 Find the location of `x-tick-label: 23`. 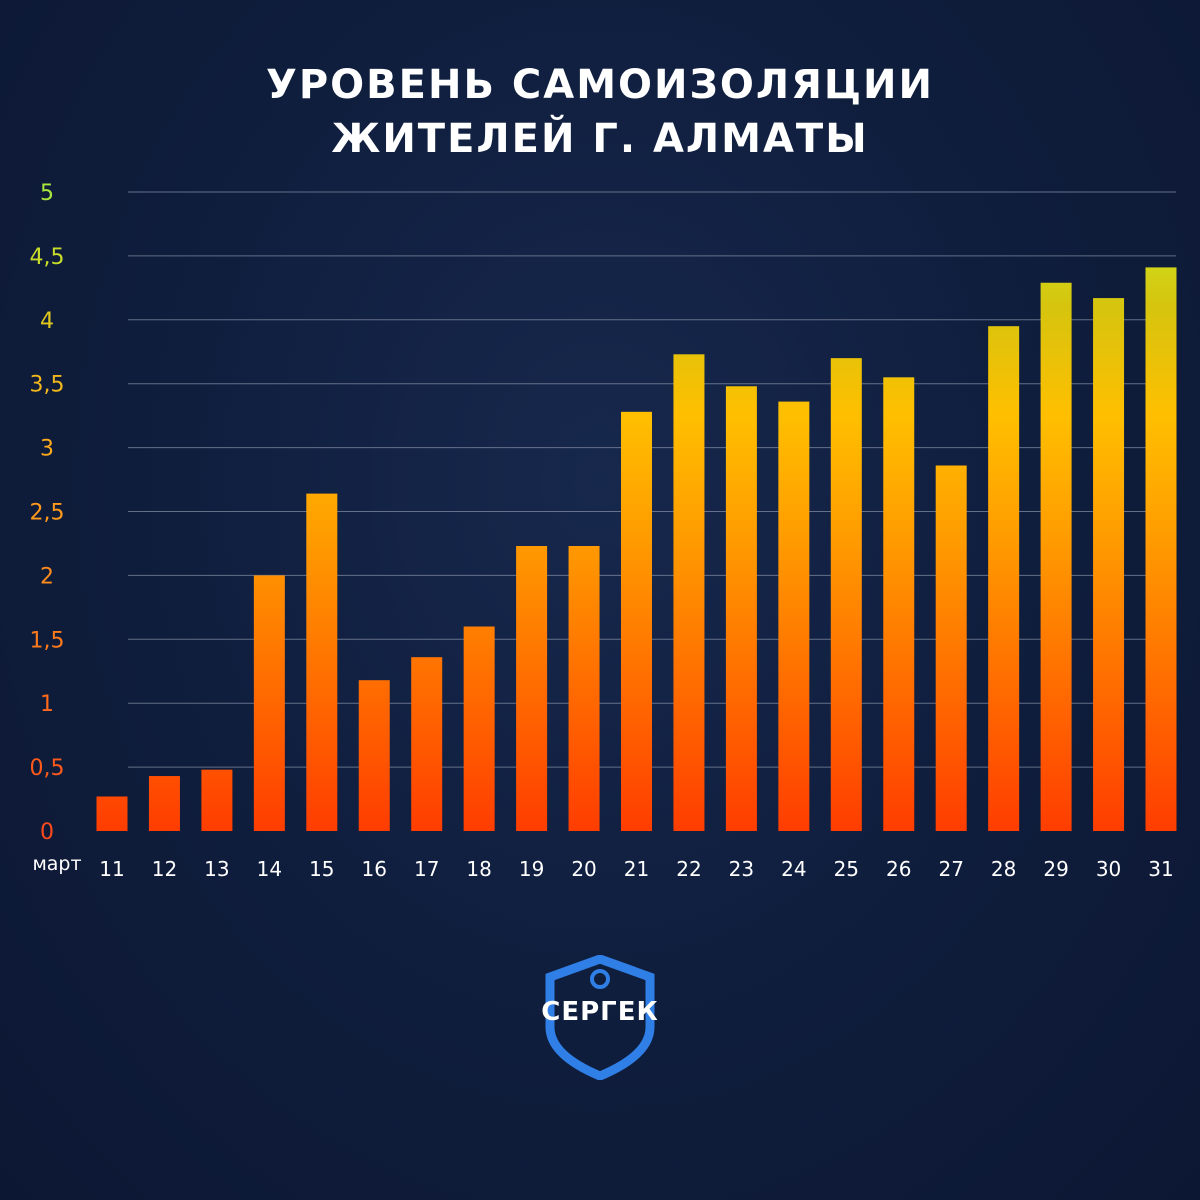

x-tick-label: 23 is located at coordinates (741, 869).